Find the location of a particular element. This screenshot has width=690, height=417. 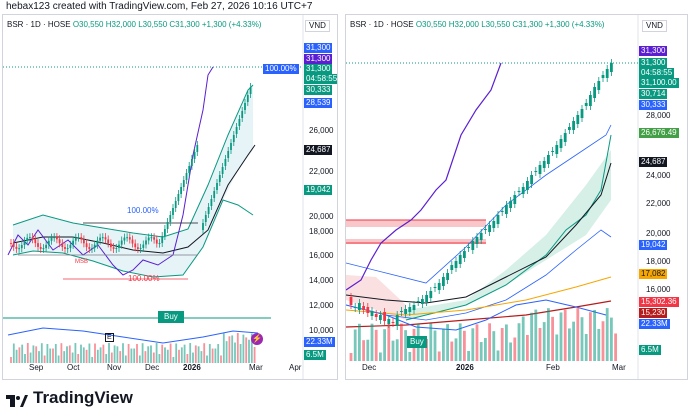

right-ytick-0: 28,000 is located at coordinates (658, 115).